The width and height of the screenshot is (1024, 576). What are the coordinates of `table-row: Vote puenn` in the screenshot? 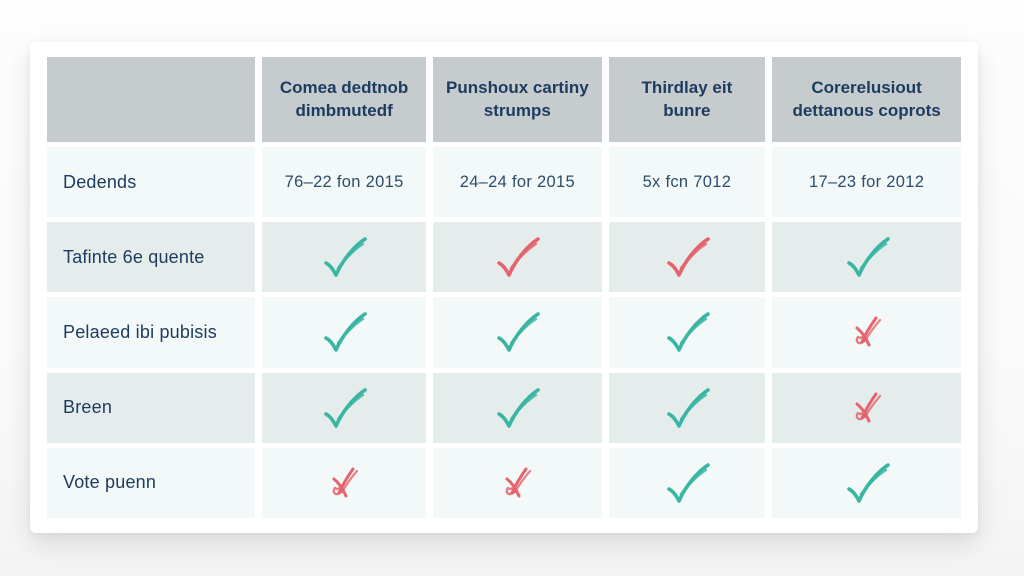 It's located at (504, 482).